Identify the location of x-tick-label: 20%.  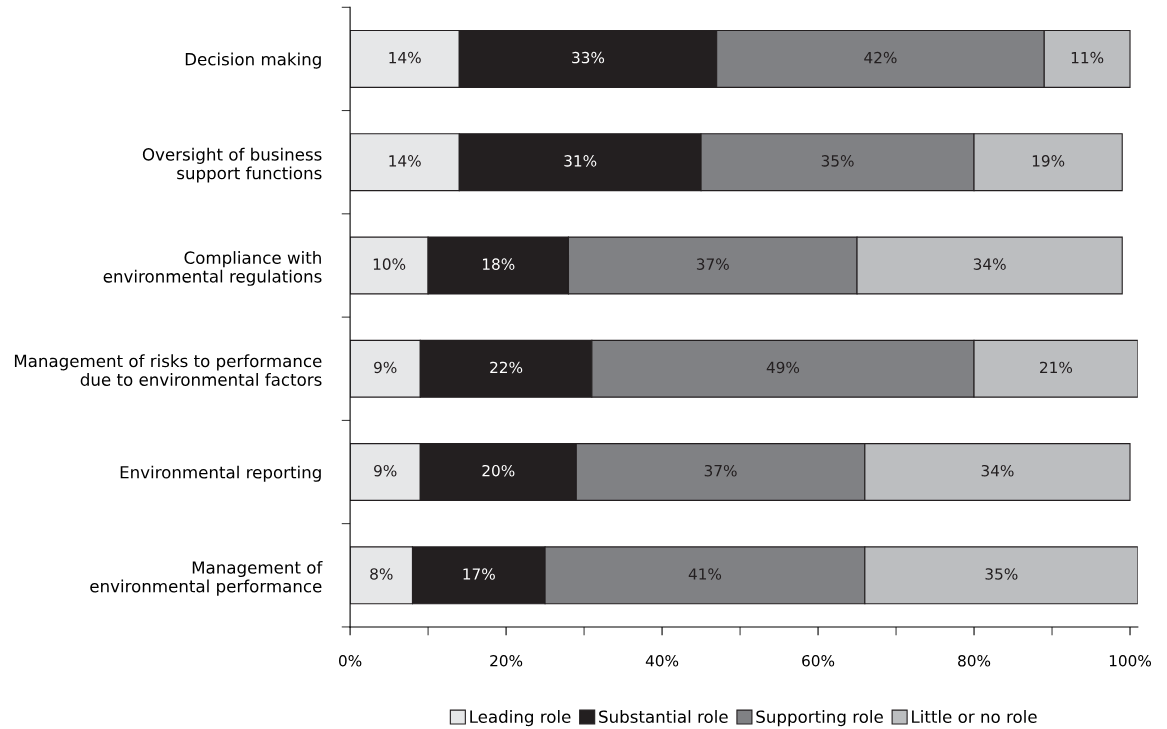
(506, 660).